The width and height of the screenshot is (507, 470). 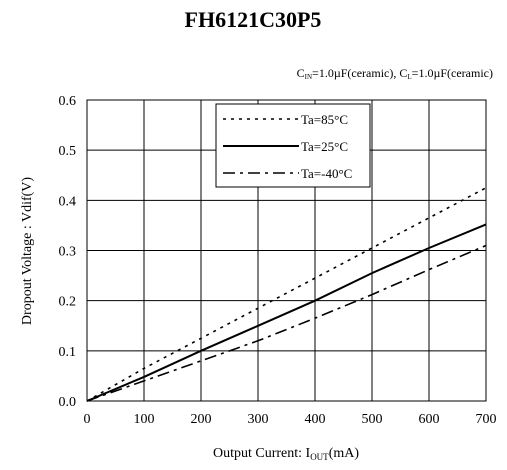 I want to click on x-tick-label: 700, so click(x=486, y=419).